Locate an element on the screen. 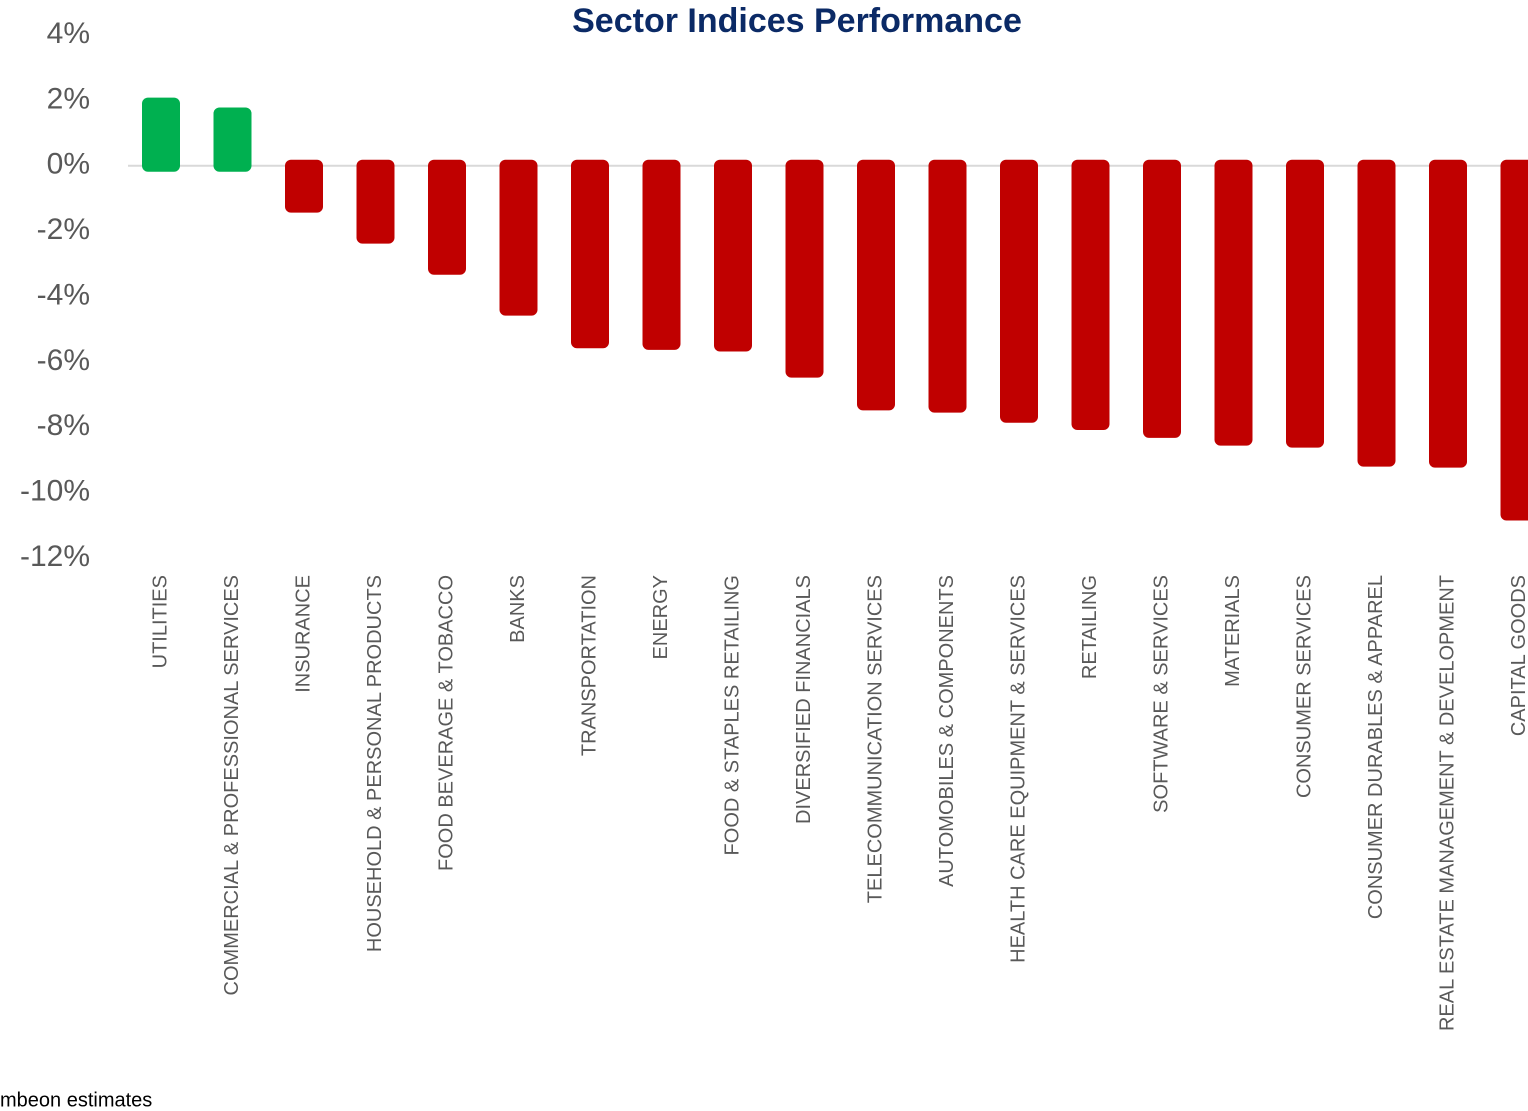 This screenshot has width=1528, height=1111. x-tick-label: BANKS is located at coordinates (518, 609).